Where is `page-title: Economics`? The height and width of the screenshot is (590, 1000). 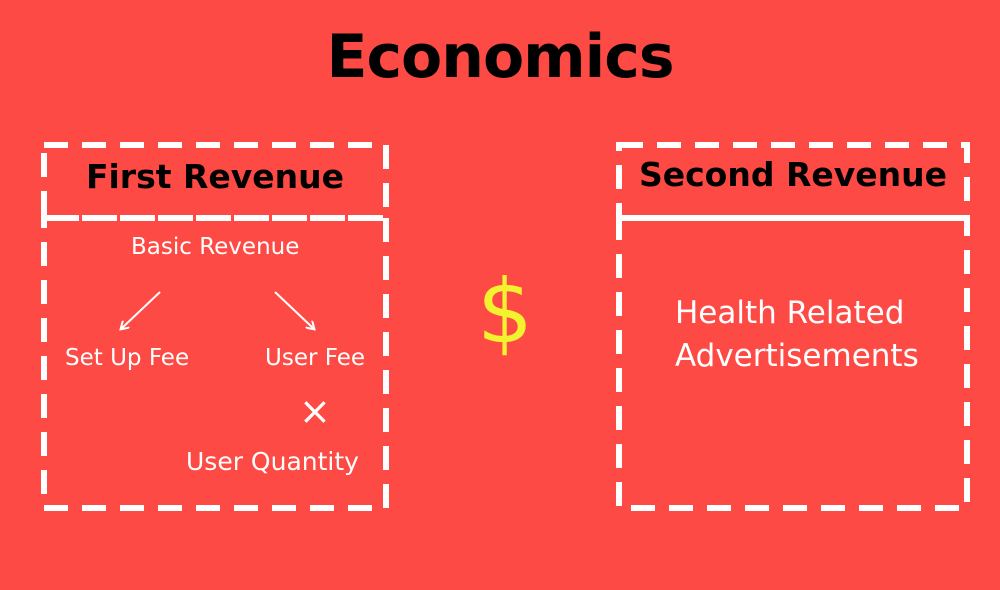 page-title: Economics is located at coordinates (500, 57).